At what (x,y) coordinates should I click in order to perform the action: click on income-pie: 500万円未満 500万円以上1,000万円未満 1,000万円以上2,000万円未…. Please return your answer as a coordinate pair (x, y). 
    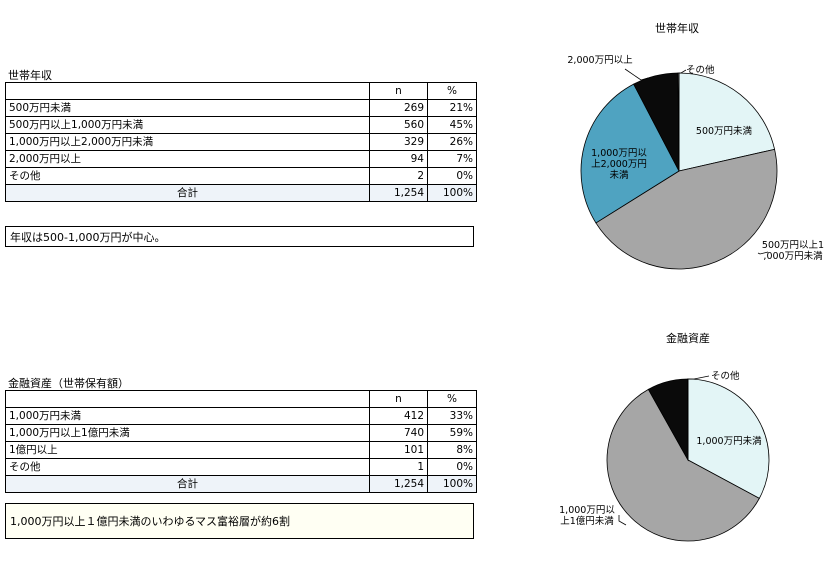
    Looking at the image, I should click on (695, 162).